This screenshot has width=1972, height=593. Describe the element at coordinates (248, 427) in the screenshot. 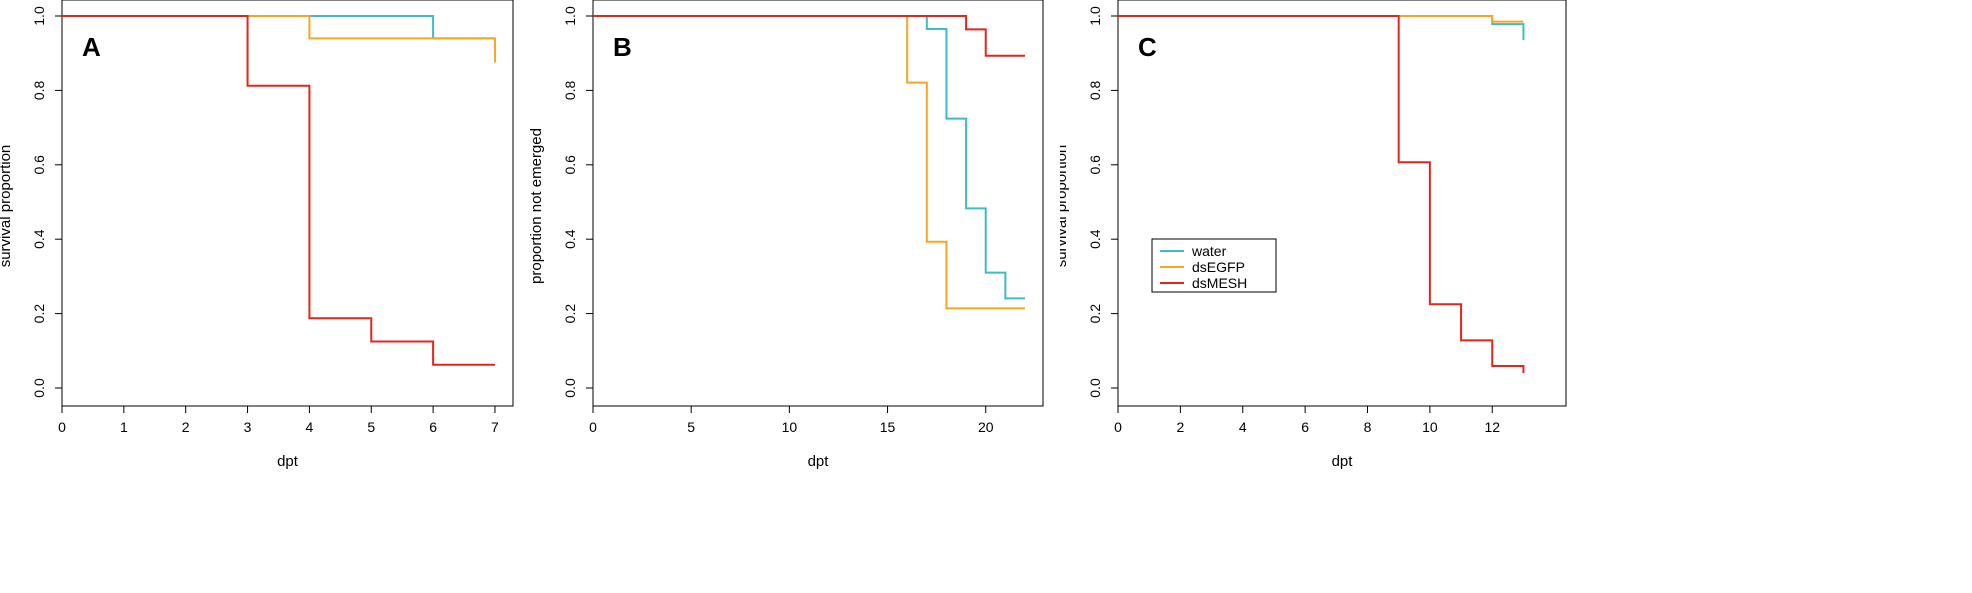

I see `x-tick-label: 3` at that location.